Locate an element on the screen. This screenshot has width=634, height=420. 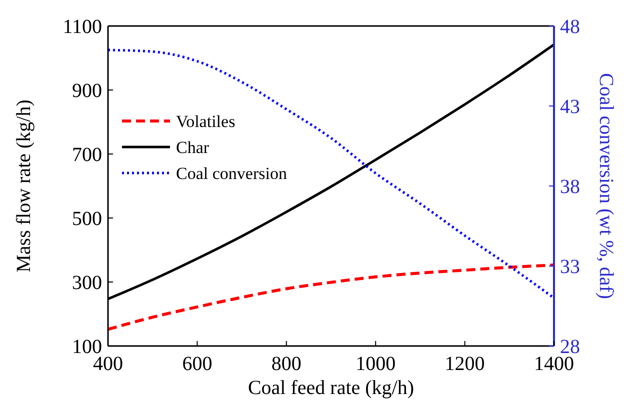
line-series is located at coordinates (331, 297).